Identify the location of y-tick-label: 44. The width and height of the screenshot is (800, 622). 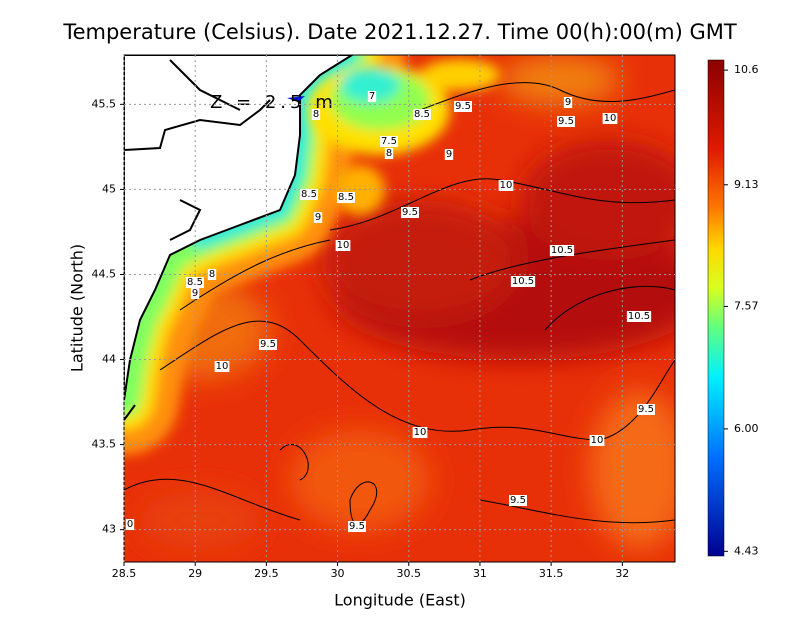
(109, 359).